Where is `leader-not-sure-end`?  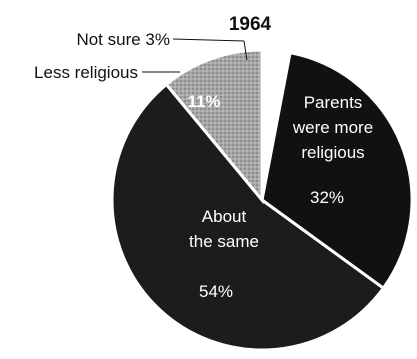
leader-not-sure-end is located at coordinates (245, 50).